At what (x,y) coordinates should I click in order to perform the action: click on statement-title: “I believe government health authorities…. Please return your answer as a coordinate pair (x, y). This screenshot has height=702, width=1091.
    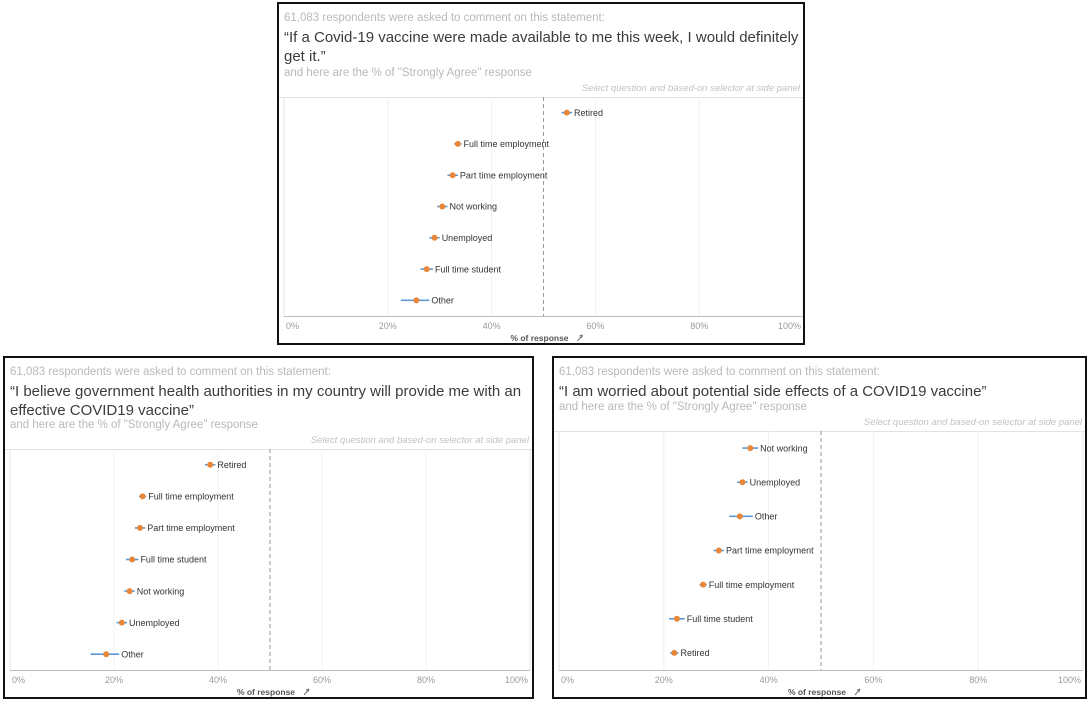
    Looking at the image, I should click on (266, 401).